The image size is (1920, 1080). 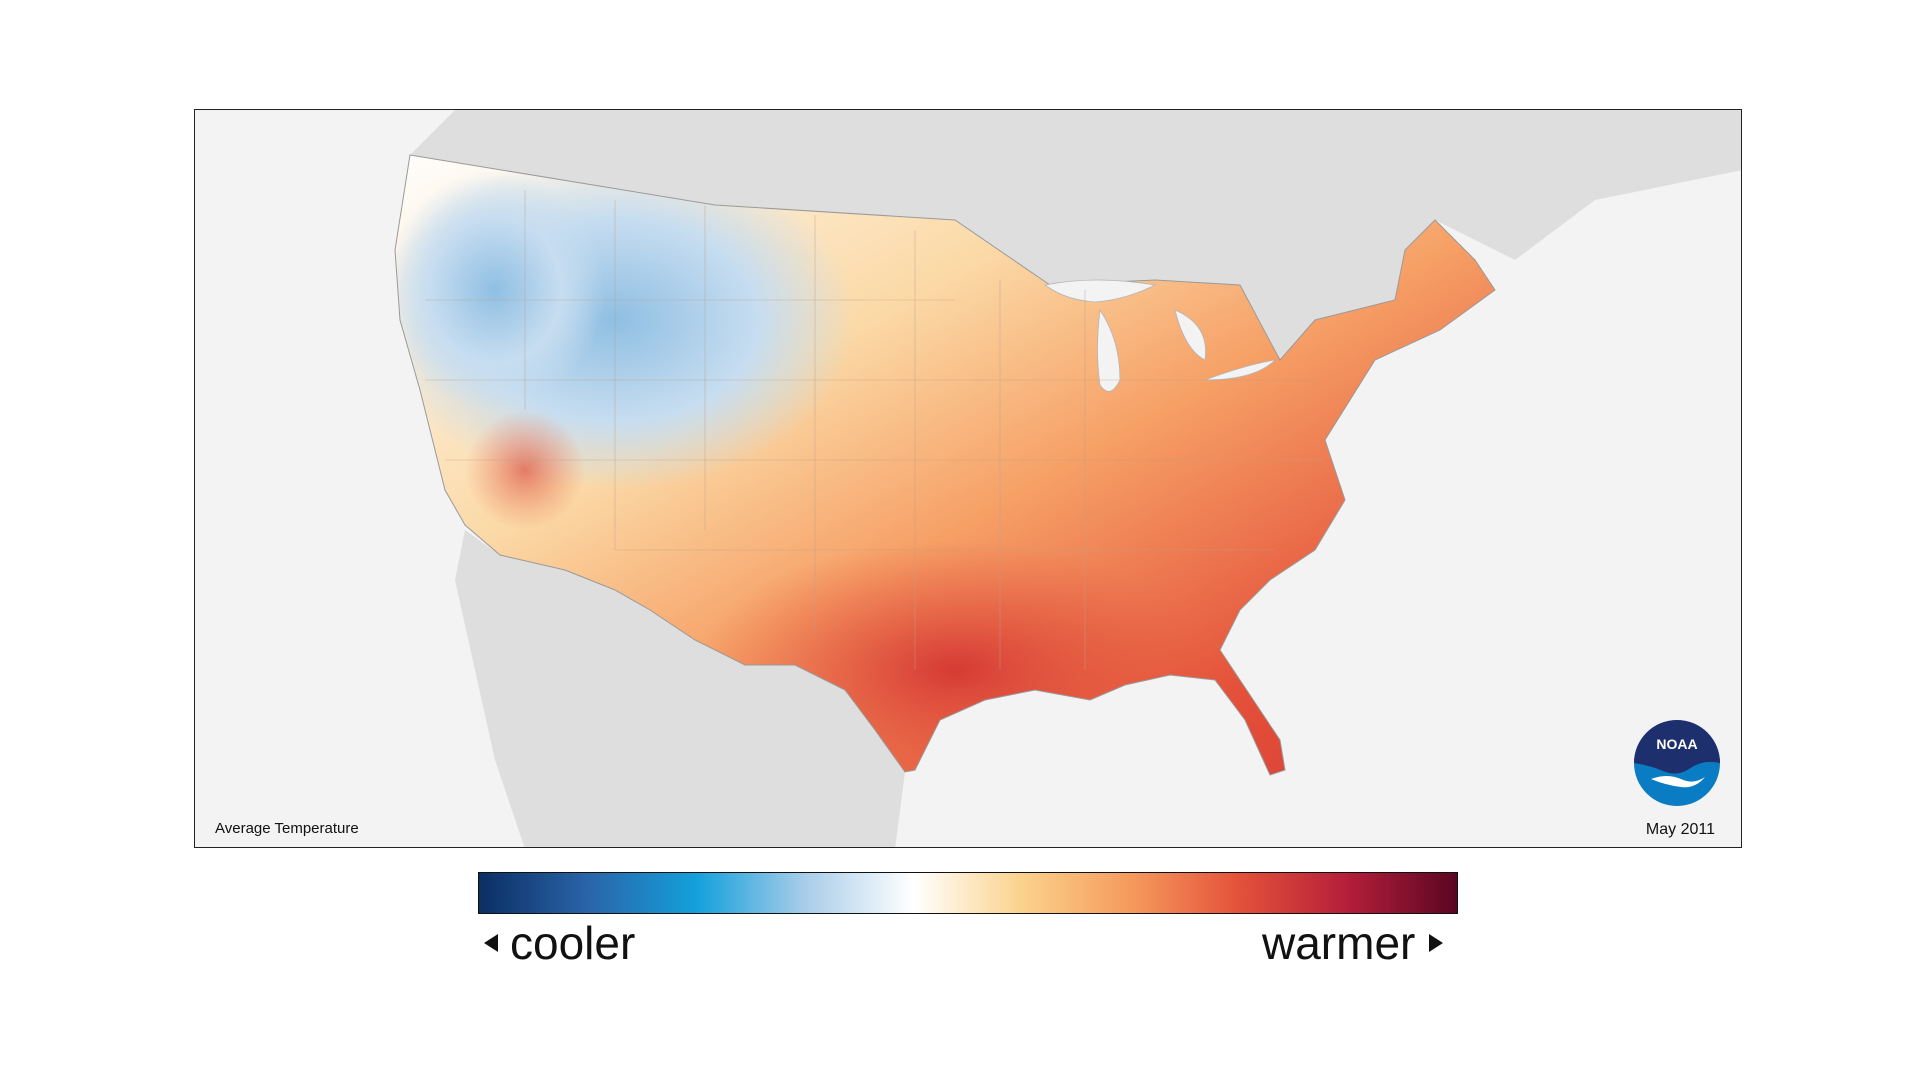 What do you see at coordinates (573, 943) in the screenshot?
I see `cooler-label: cooler` at bounding box center [573, 943].